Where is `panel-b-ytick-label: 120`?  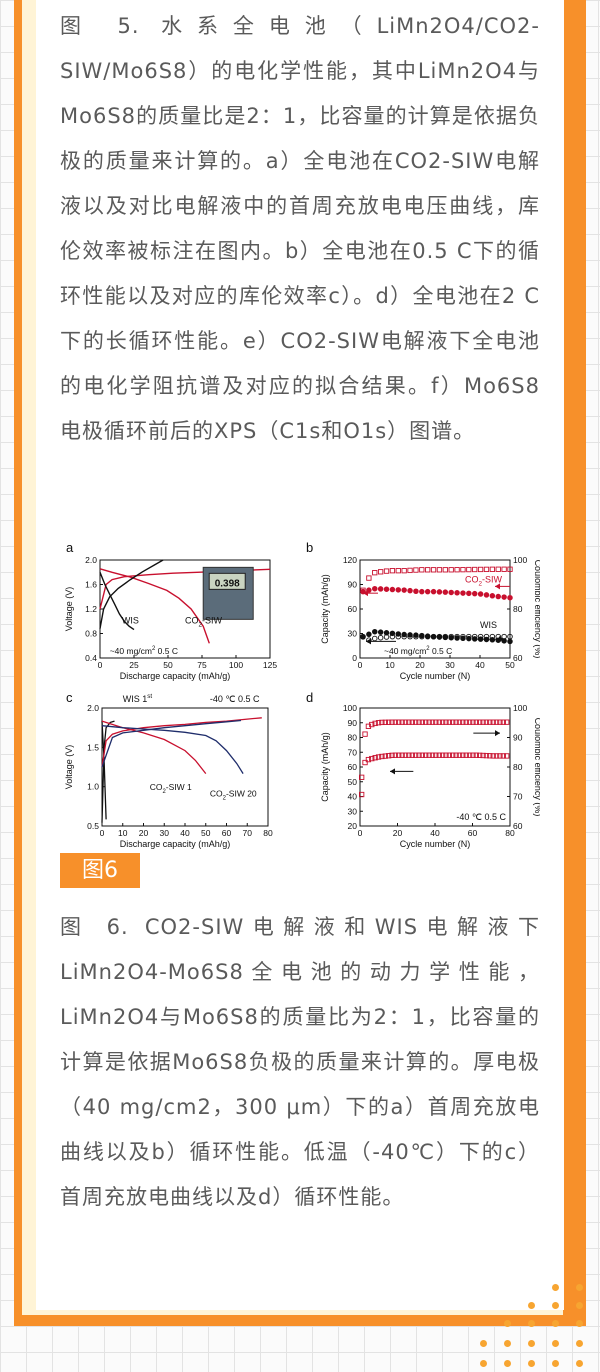 panel-b-ytick-label: 120 is located at coordinates (350, 560).